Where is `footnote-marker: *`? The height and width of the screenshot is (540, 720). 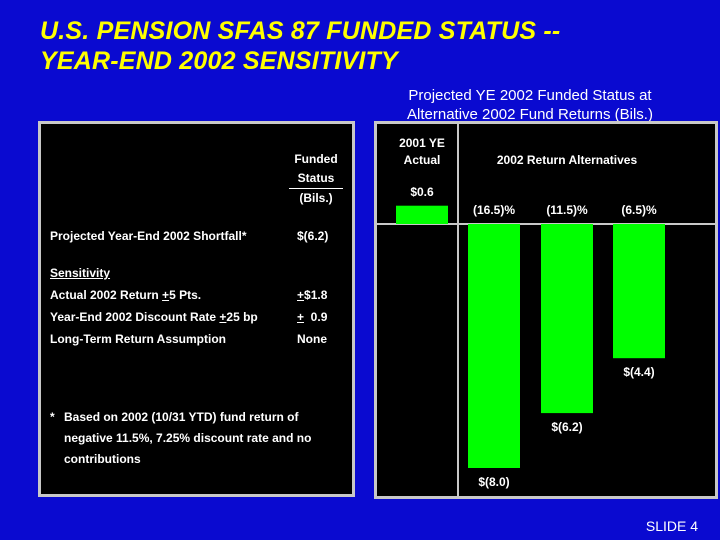 footnote-marker: * is located at coordinates (52, 417).